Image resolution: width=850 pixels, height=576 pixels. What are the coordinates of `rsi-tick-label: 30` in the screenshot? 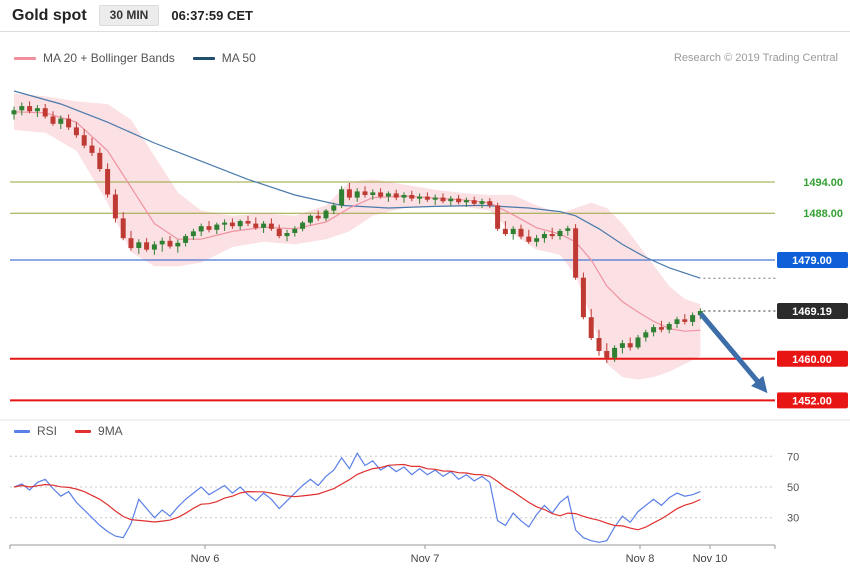 It's located at (793, 519).